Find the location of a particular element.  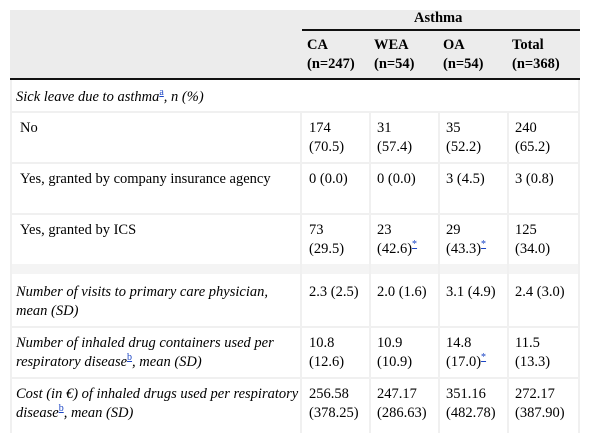

cell-cost-wea: 247.17 (286.63) is located at coordinates (402, 403).